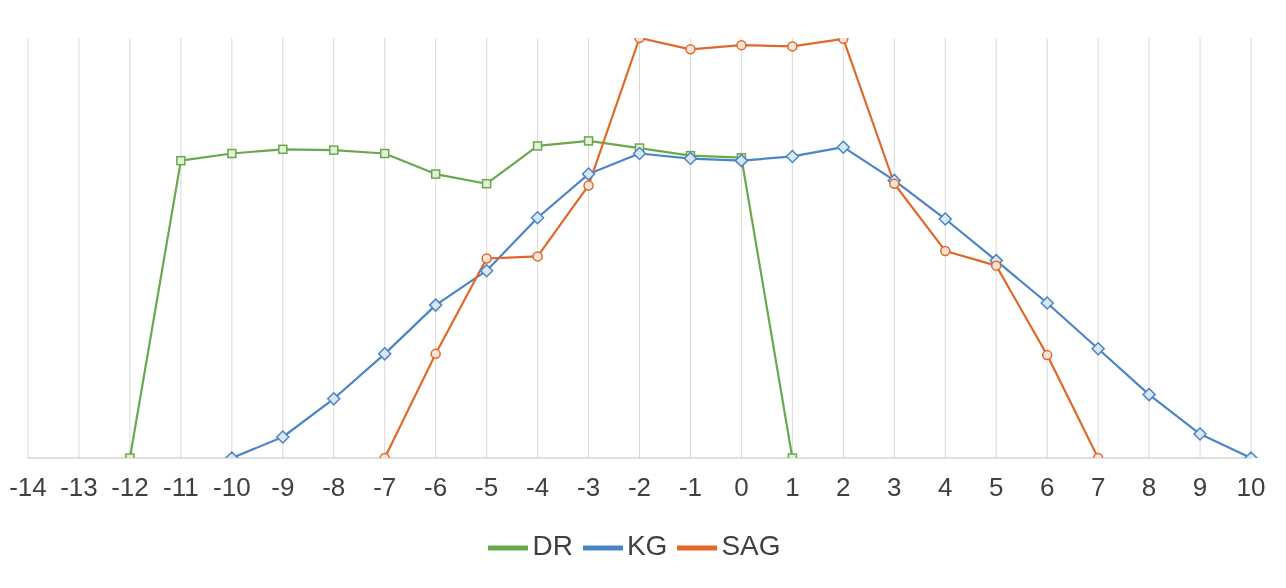 This screenshot has width=1286, height=588. What do you see at coordinates (741, 487) in the screenshot?
I see `x-tick-label: 0` at bounding box center [741, 487].